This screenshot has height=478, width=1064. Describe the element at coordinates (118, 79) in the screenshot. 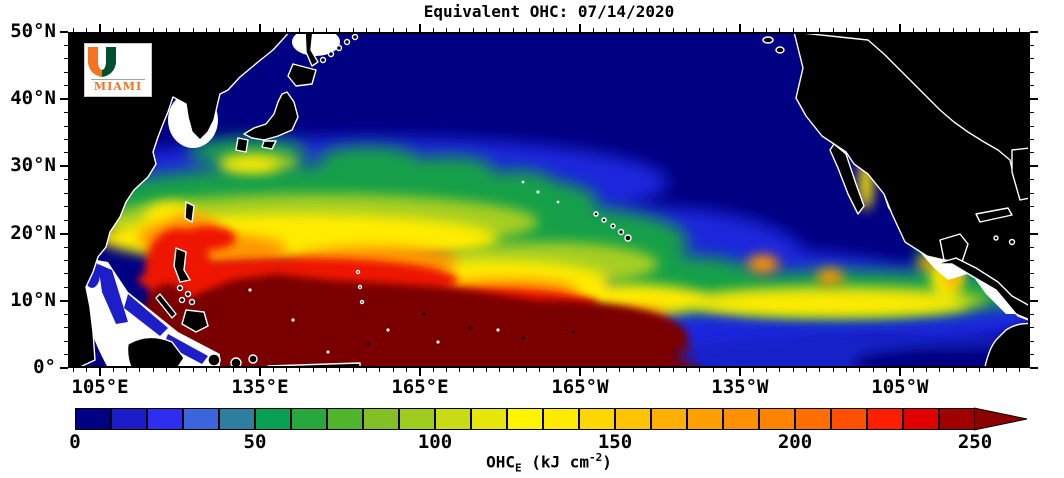

I see `logo-divider` at that location.